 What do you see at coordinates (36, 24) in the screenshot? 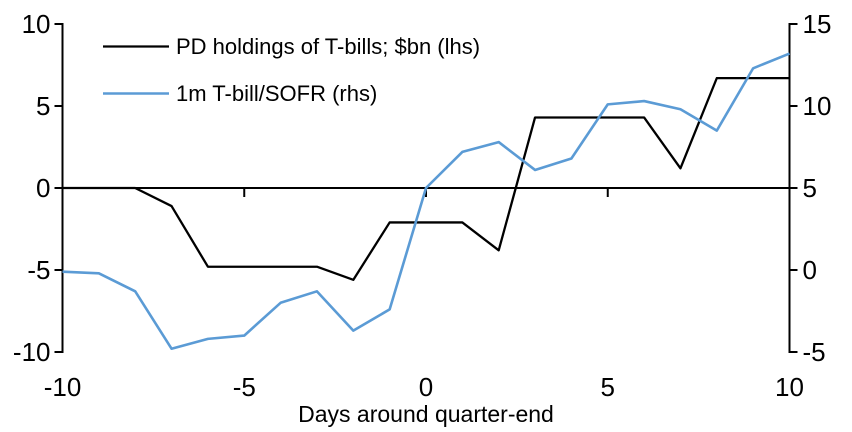
I see `left-axis-label: 10` at bounding box center [36, 24].